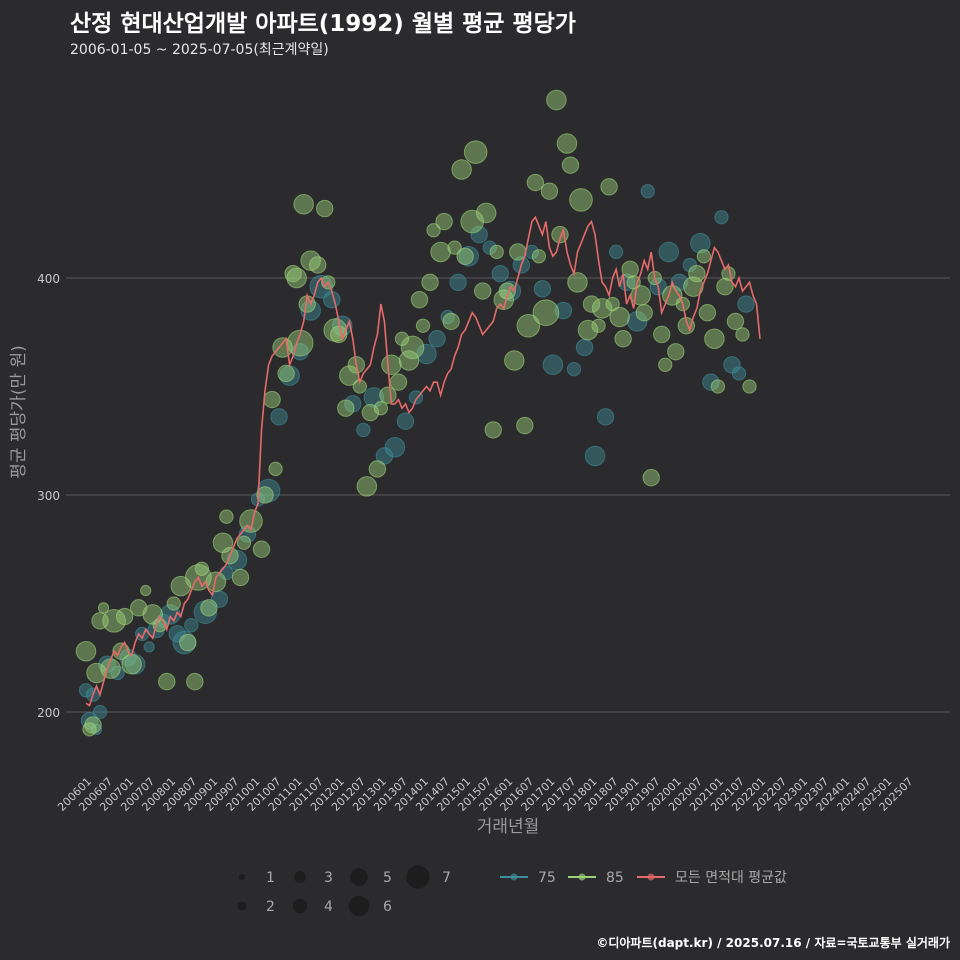 The width and height of the screenshot is (960, 960). Describe the element at coordinates (446, 878) in the screenshot. I see `size-legend-label: 7` at that location.